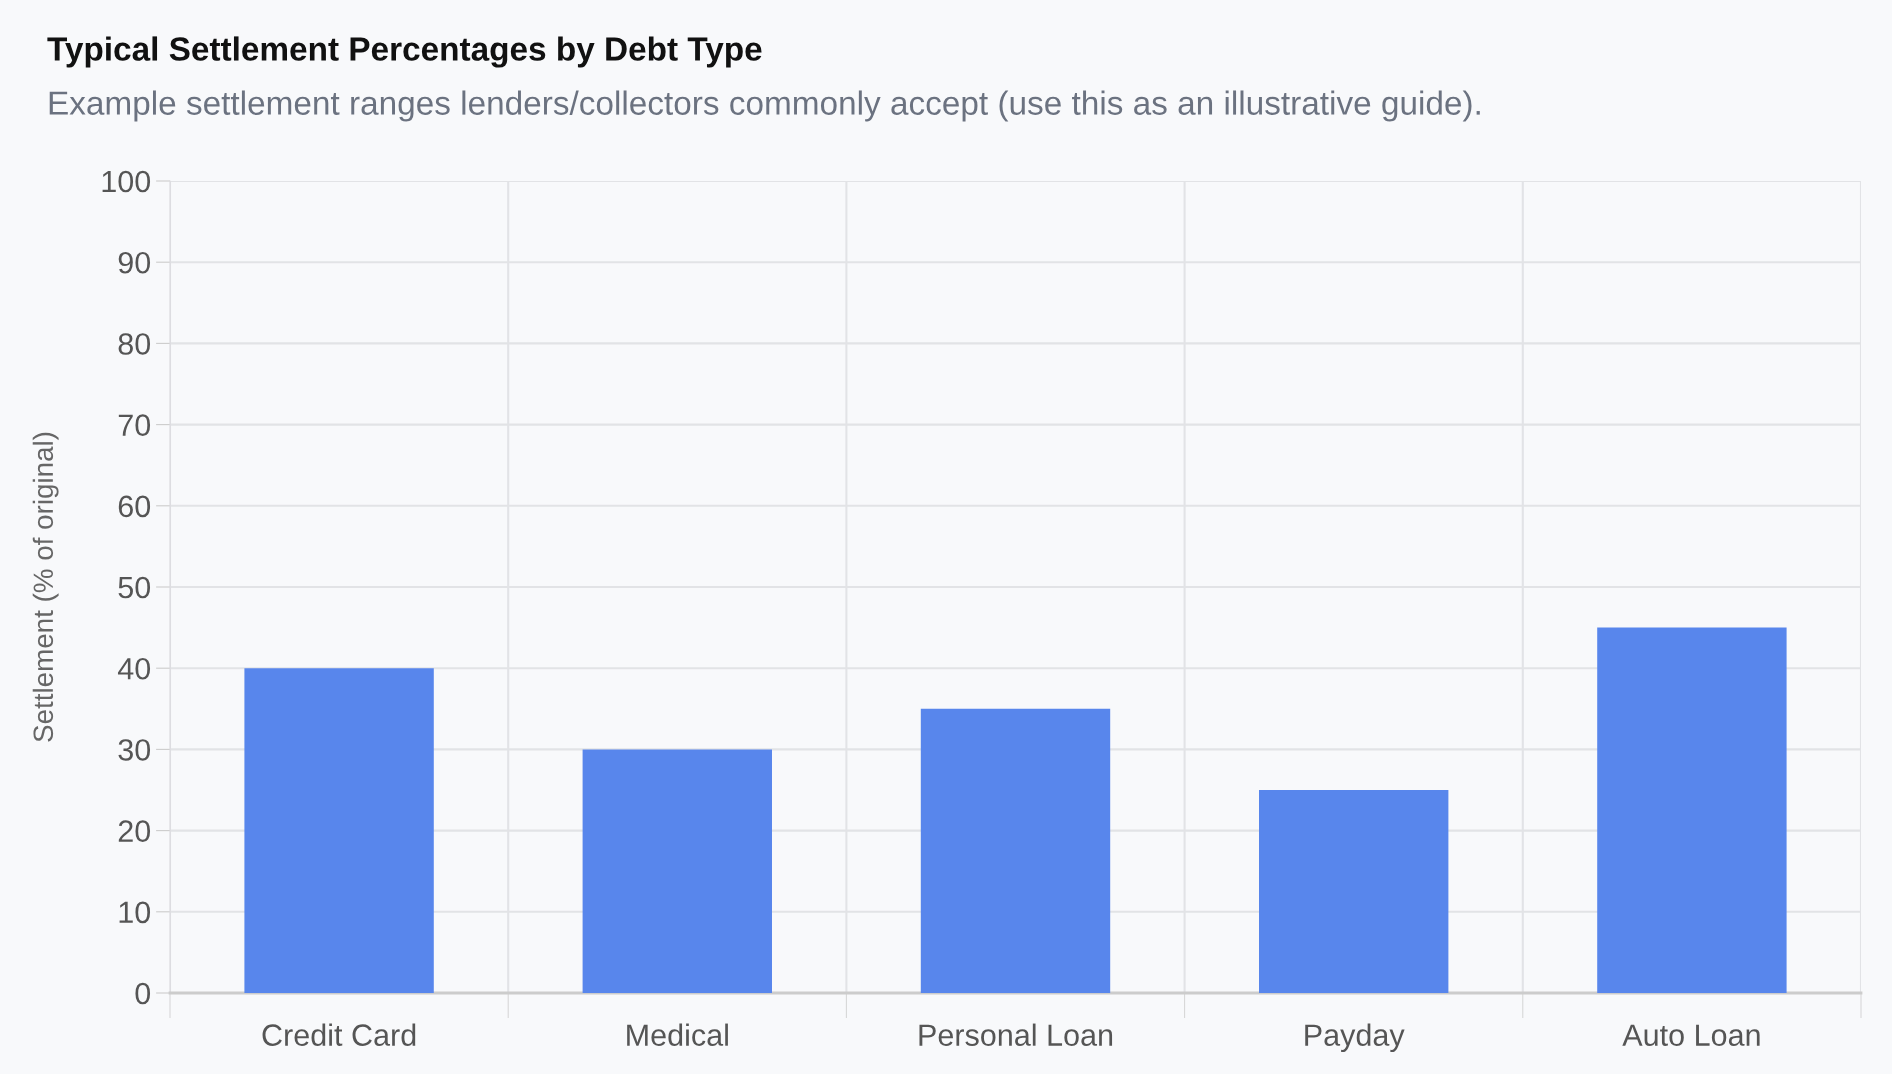 This screenshot has width=1892, height=1074. Describe the element at coordinates (143, 993) in the screenshot. I see `y-tick-label: 0` at that location.